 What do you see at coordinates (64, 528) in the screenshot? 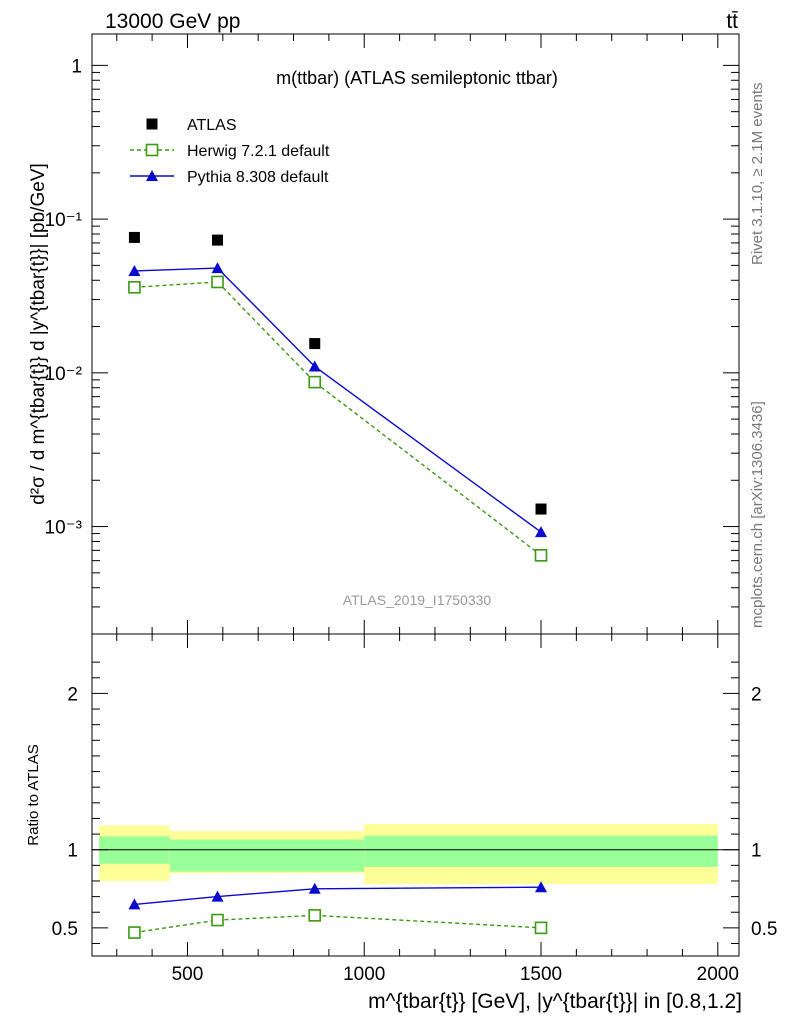
I see `main-y-tick-label: 10⁻³` at bounding box center [64, 528].